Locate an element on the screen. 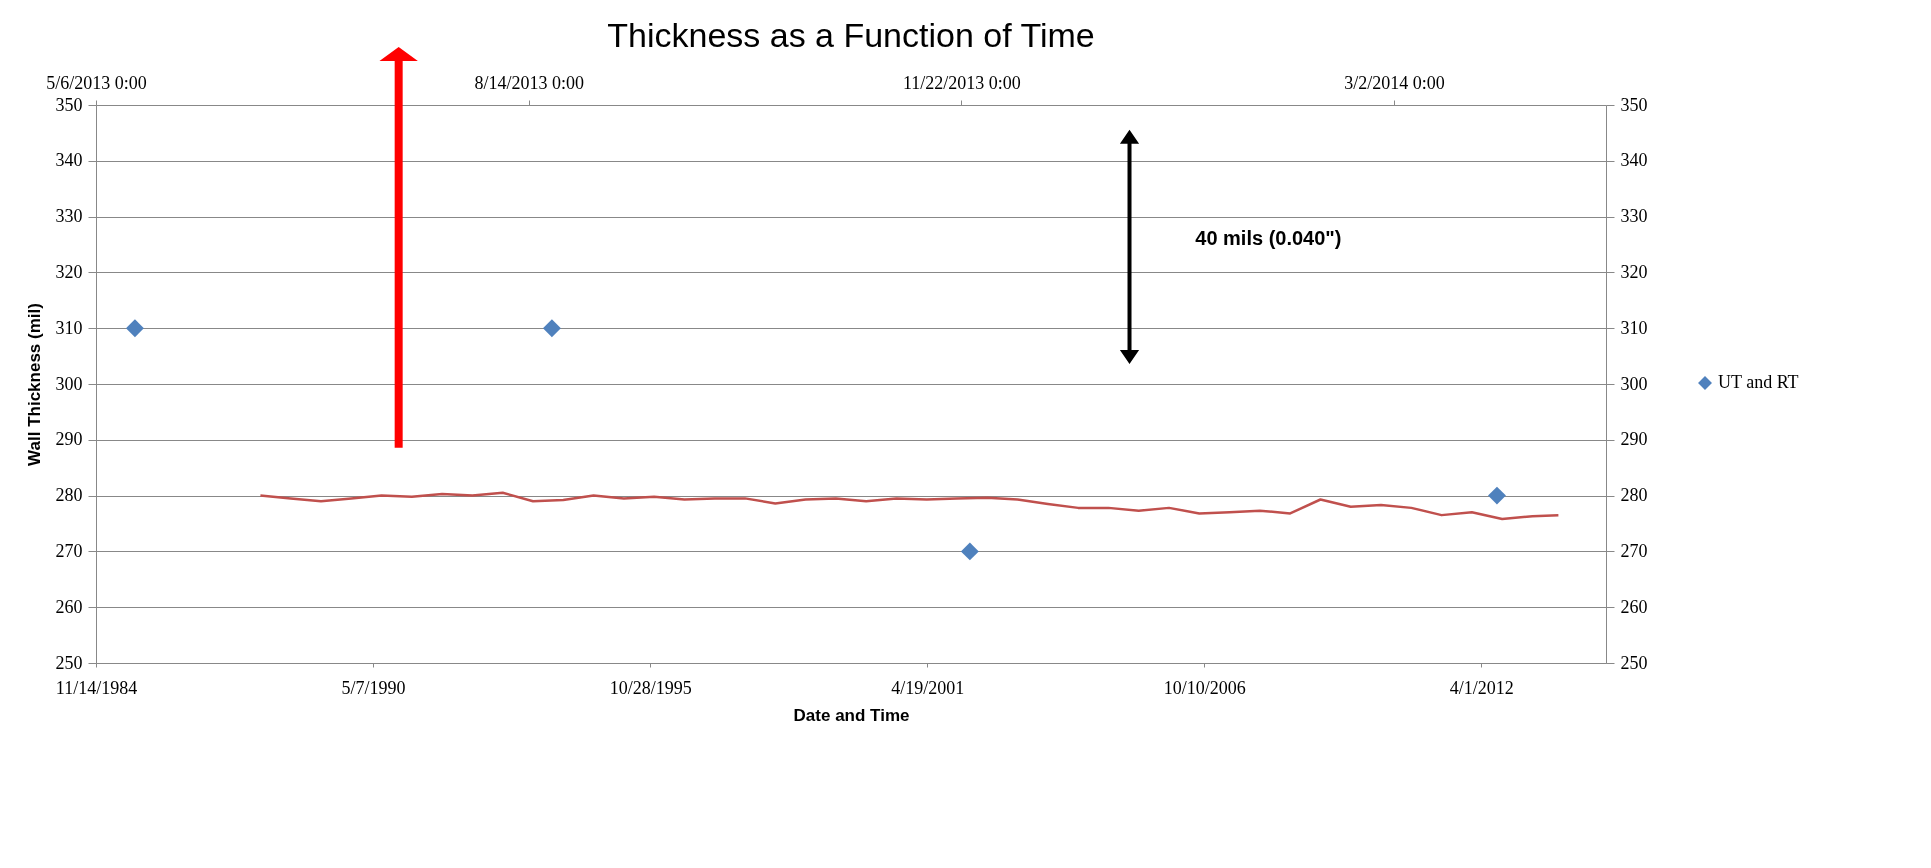 This screenshot has height=868, width=1931. y-tick-label: 250 is located at coordinates (69, 662).